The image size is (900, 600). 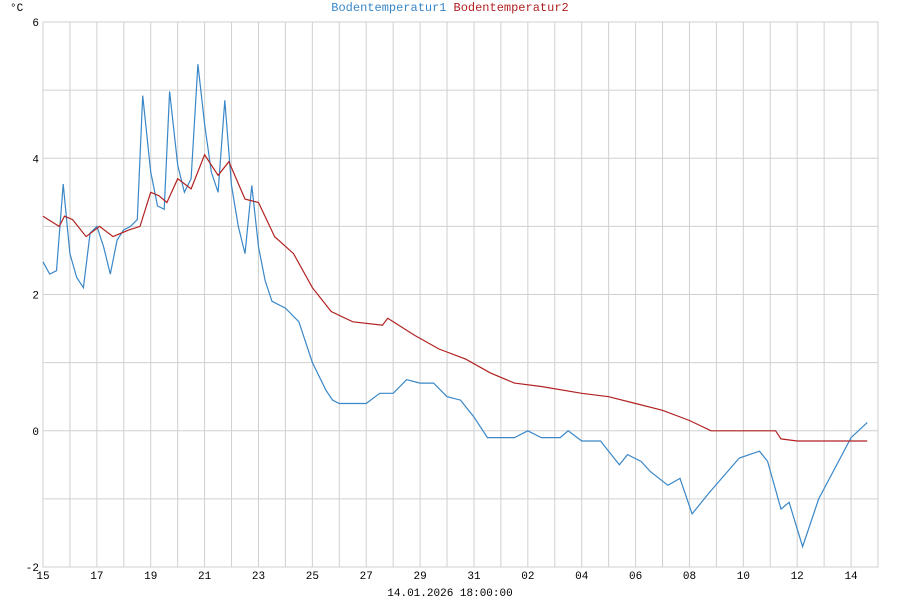 I want to click on y-tick-label: 2, so click(x=35, y=297).